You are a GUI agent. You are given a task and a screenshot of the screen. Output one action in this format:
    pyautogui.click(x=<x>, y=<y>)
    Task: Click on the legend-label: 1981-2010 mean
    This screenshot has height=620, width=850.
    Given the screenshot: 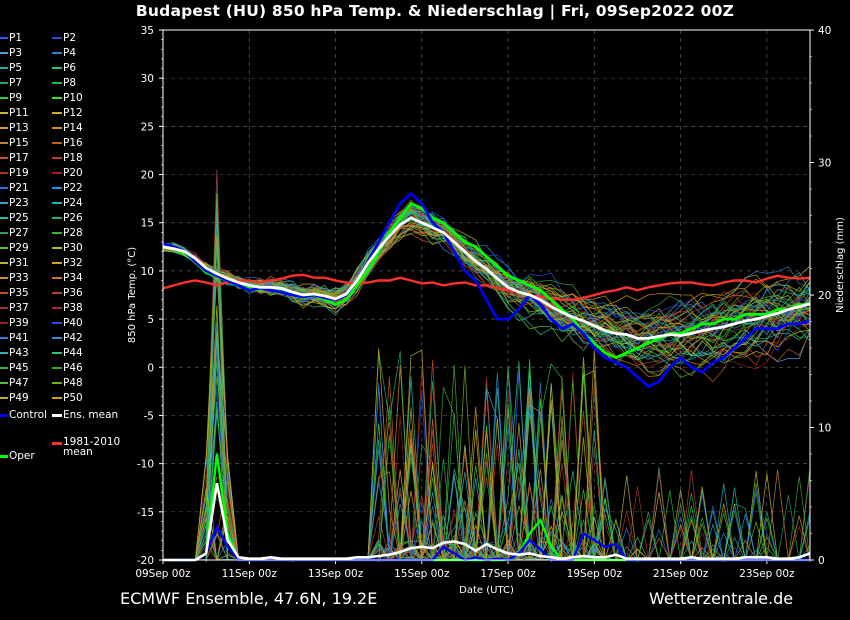 What is the action you would take?
    pyautogui.click(x=92, y=447)
    